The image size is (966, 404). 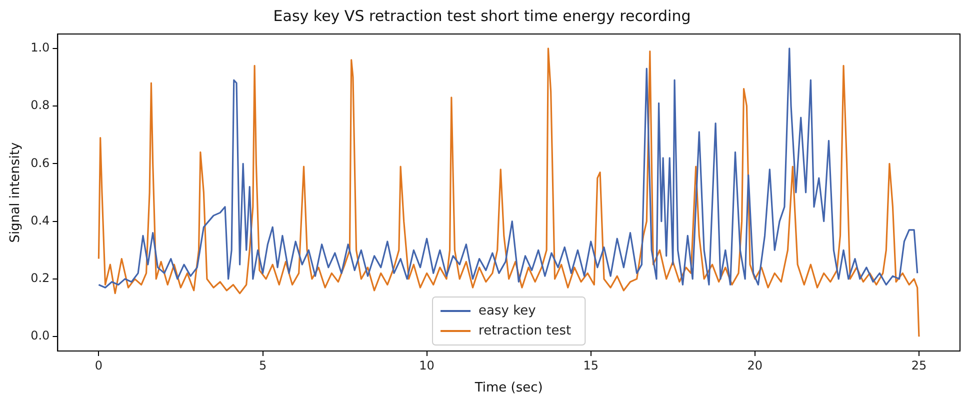 I want to click on x-tick-label: 25, so click(x=919, y=365).